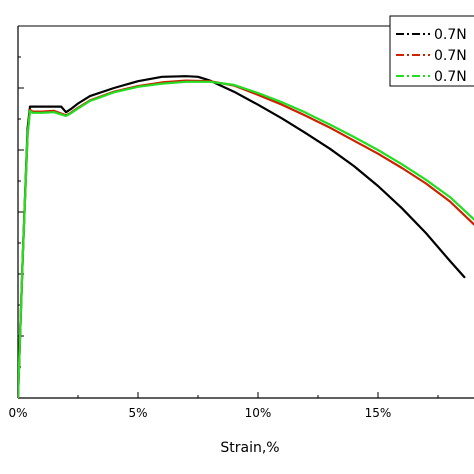  Describe the element at coordinates (258, 413) in the screenshot. I see `x-tick-label: 10%` at that location.